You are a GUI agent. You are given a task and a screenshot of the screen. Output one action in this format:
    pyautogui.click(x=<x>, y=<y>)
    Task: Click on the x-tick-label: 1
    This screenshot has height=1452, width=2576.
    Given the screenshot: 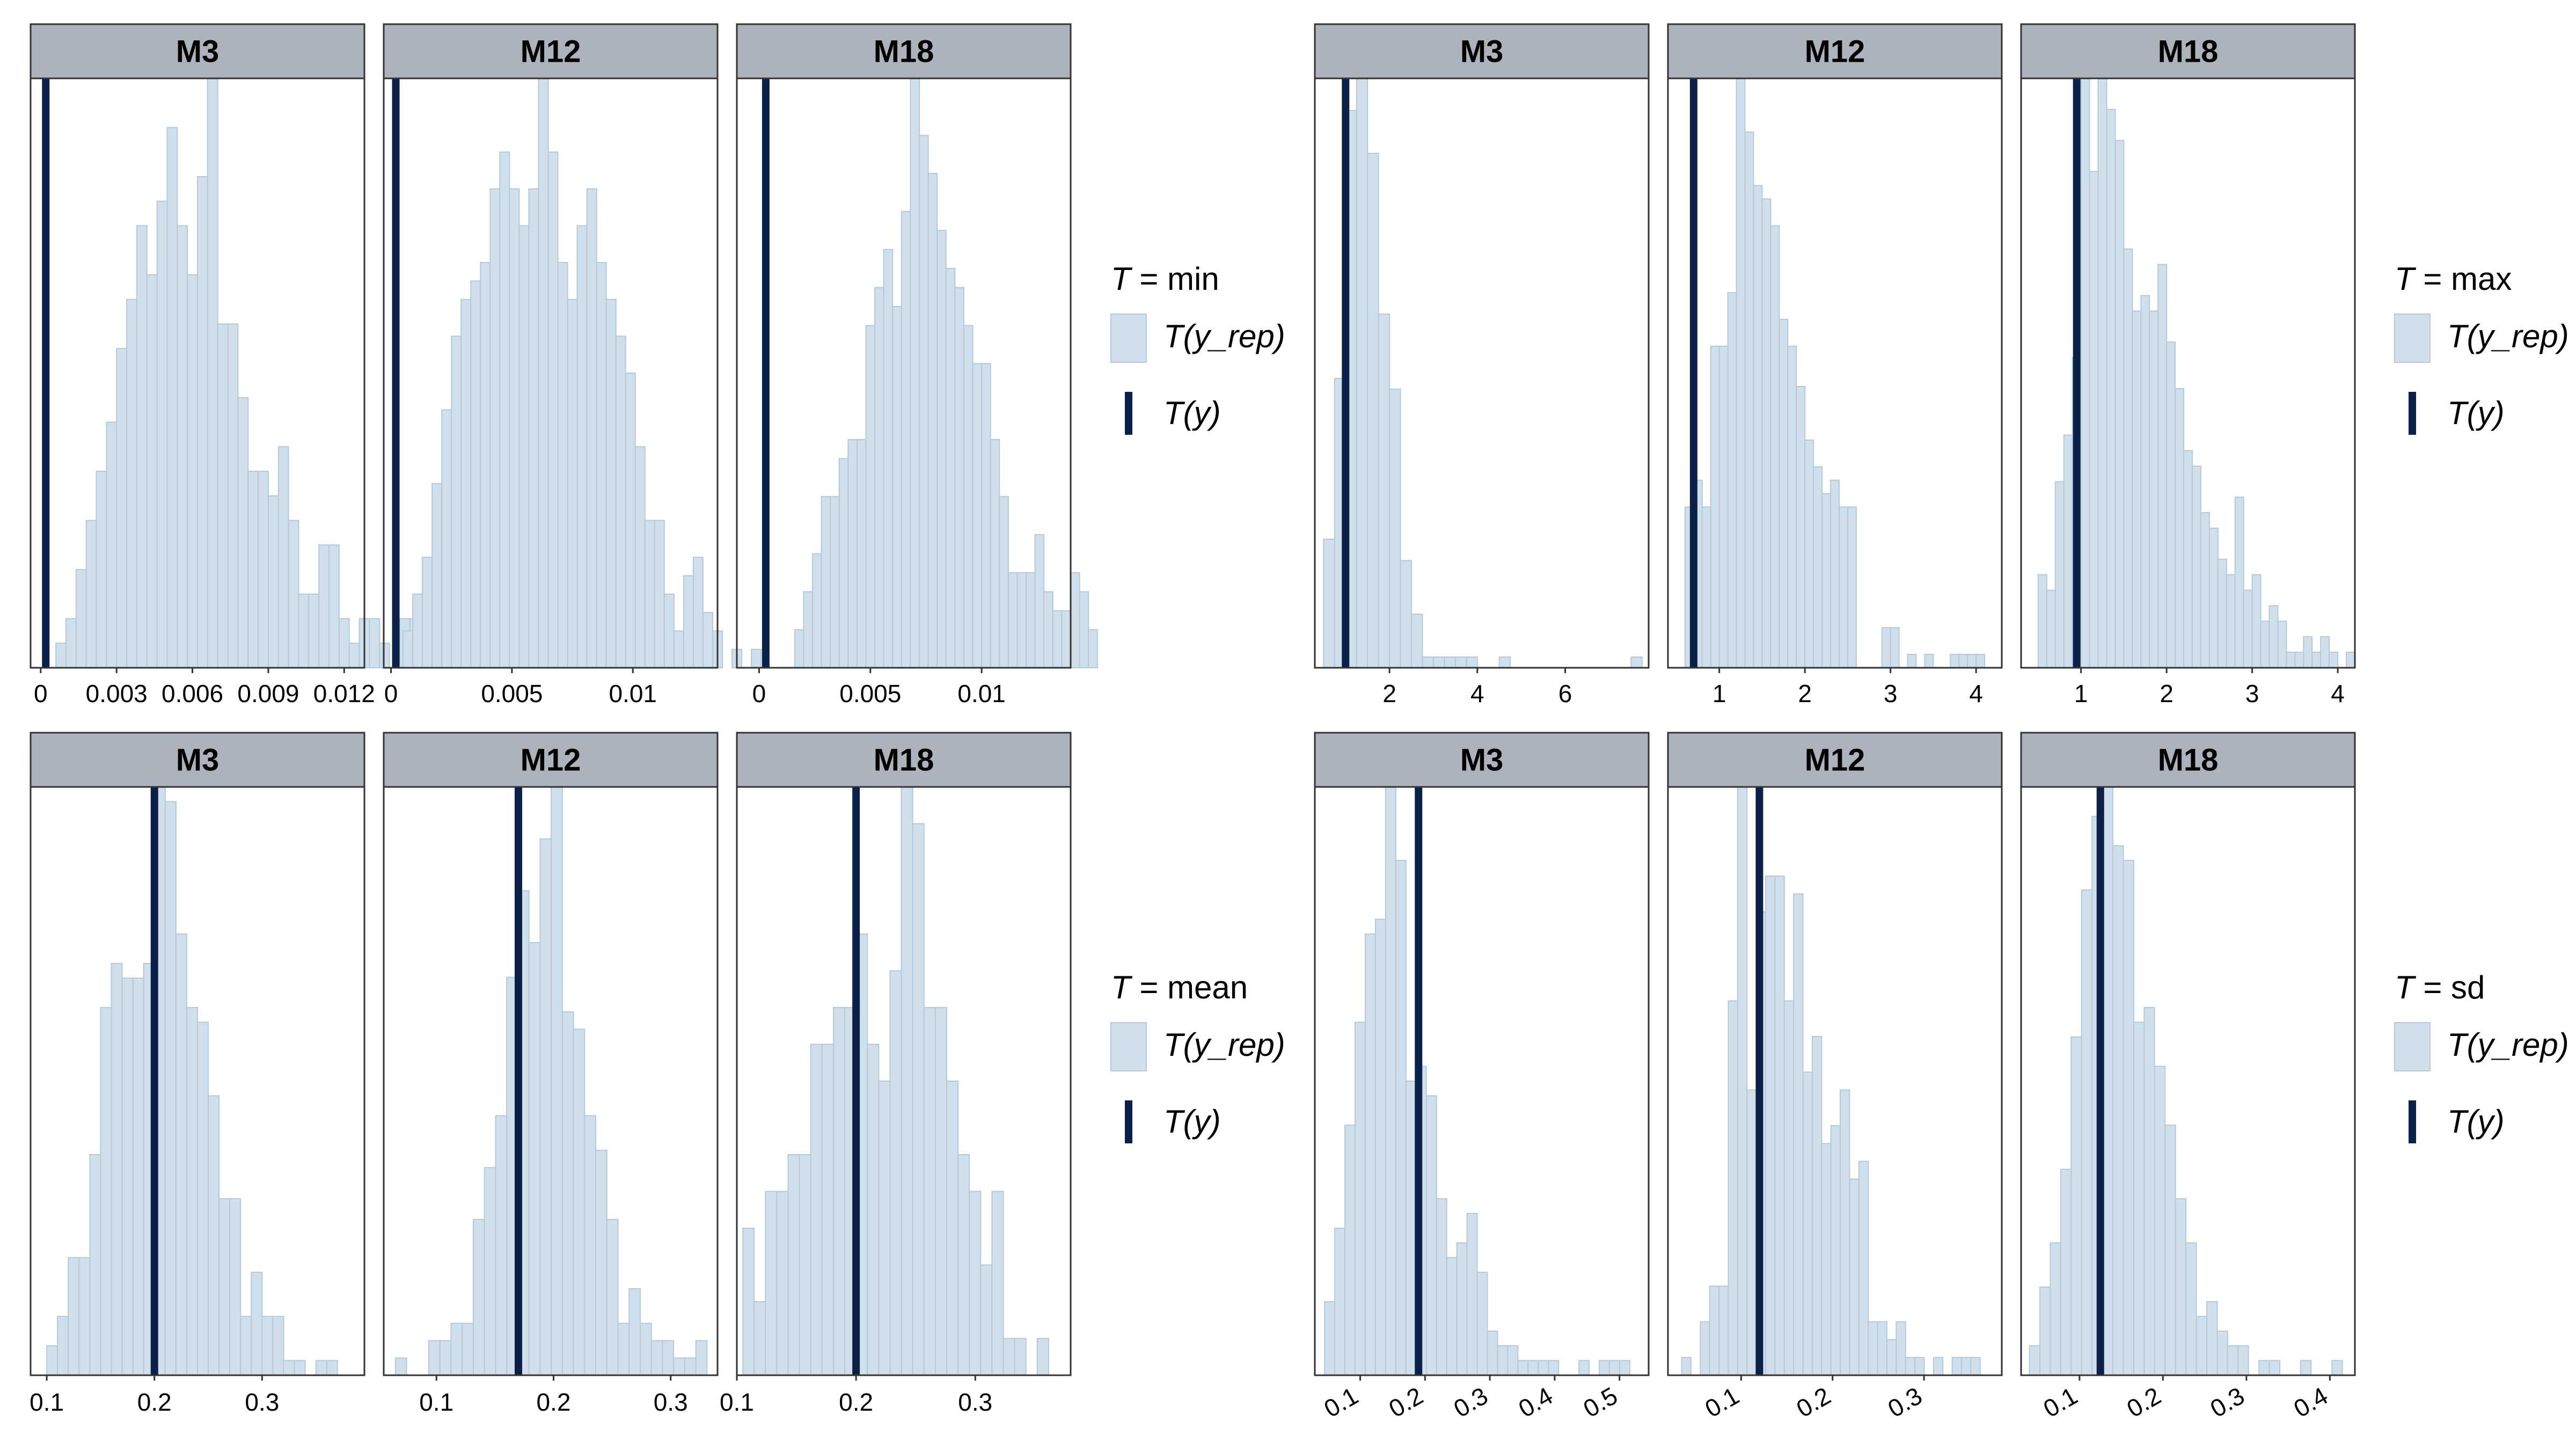 What is the action you would take?
    pyautogui.click(x=1719, y=693)
    